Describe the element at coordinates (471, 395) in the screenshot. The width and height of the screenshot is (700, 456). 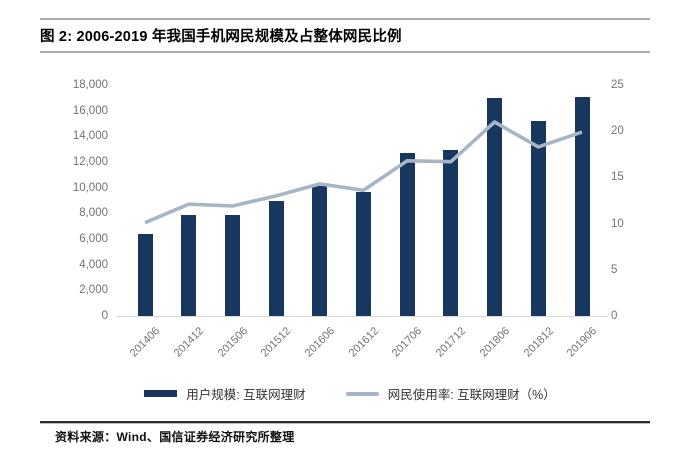
I see `legend-label: 网民使用率: 互联网理财（%）` at that location.